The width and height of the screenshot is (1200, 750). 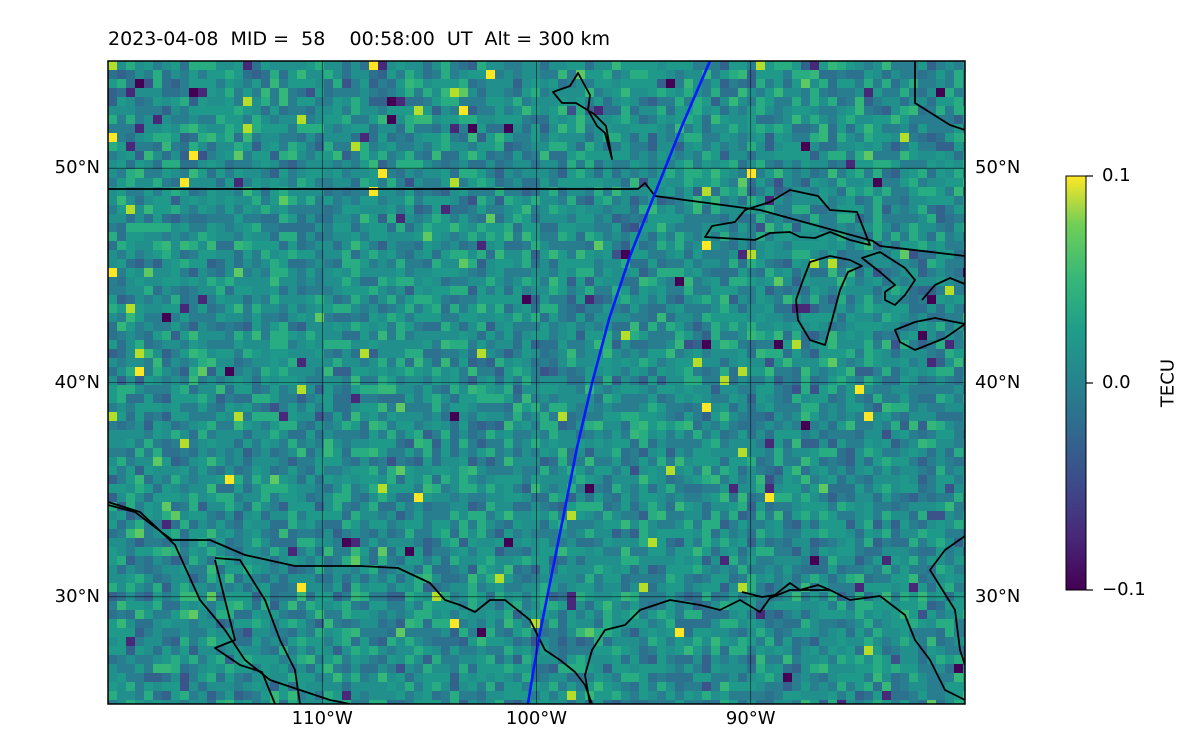 What do you see at coordinates (750, 718) in the screenshot?
I see `lon-label-bottom: 90°W` at bounding box center [750, 718].